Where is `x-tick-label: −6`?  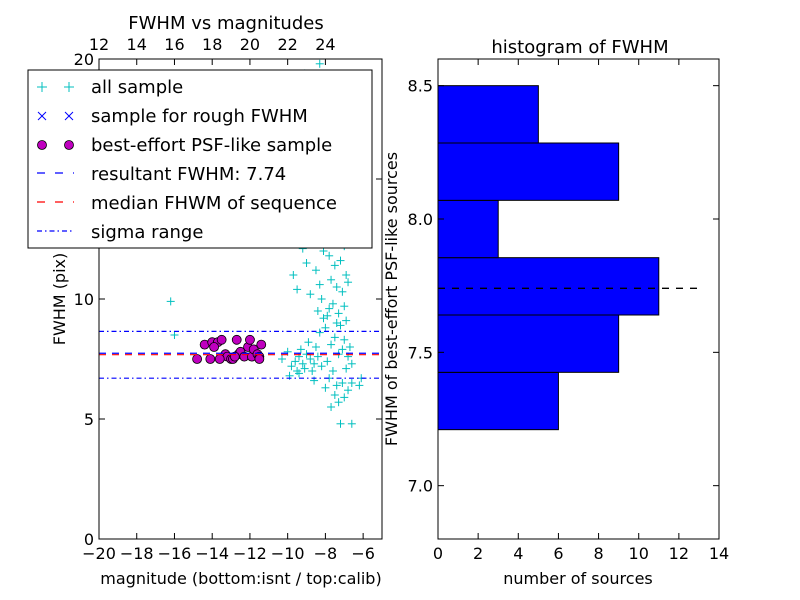
x-tick-label: −6 is located at coordinates (363, 553).